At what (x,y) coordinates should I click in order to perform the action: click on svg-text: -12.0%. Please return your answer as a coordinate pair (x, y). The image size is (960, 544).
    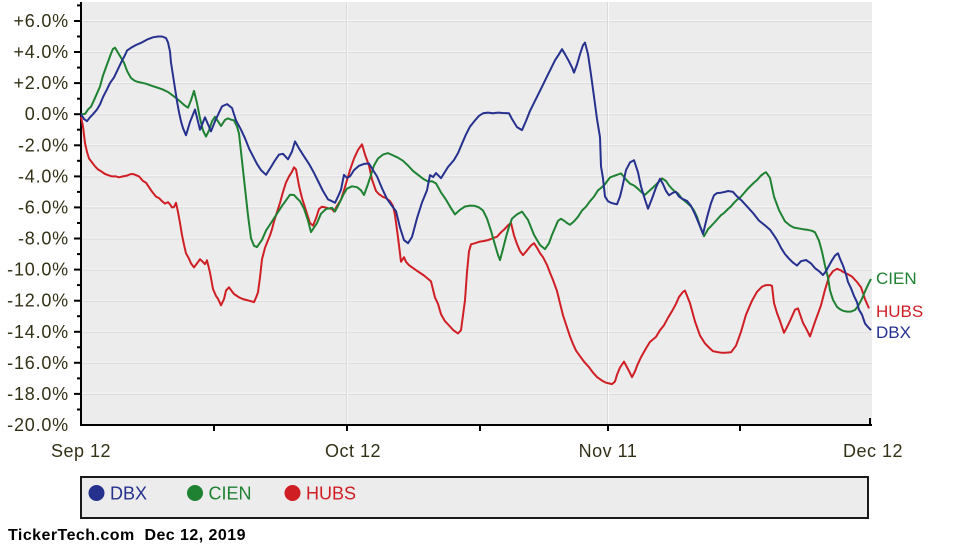
    Looking at the image, I should click on (38, 301).